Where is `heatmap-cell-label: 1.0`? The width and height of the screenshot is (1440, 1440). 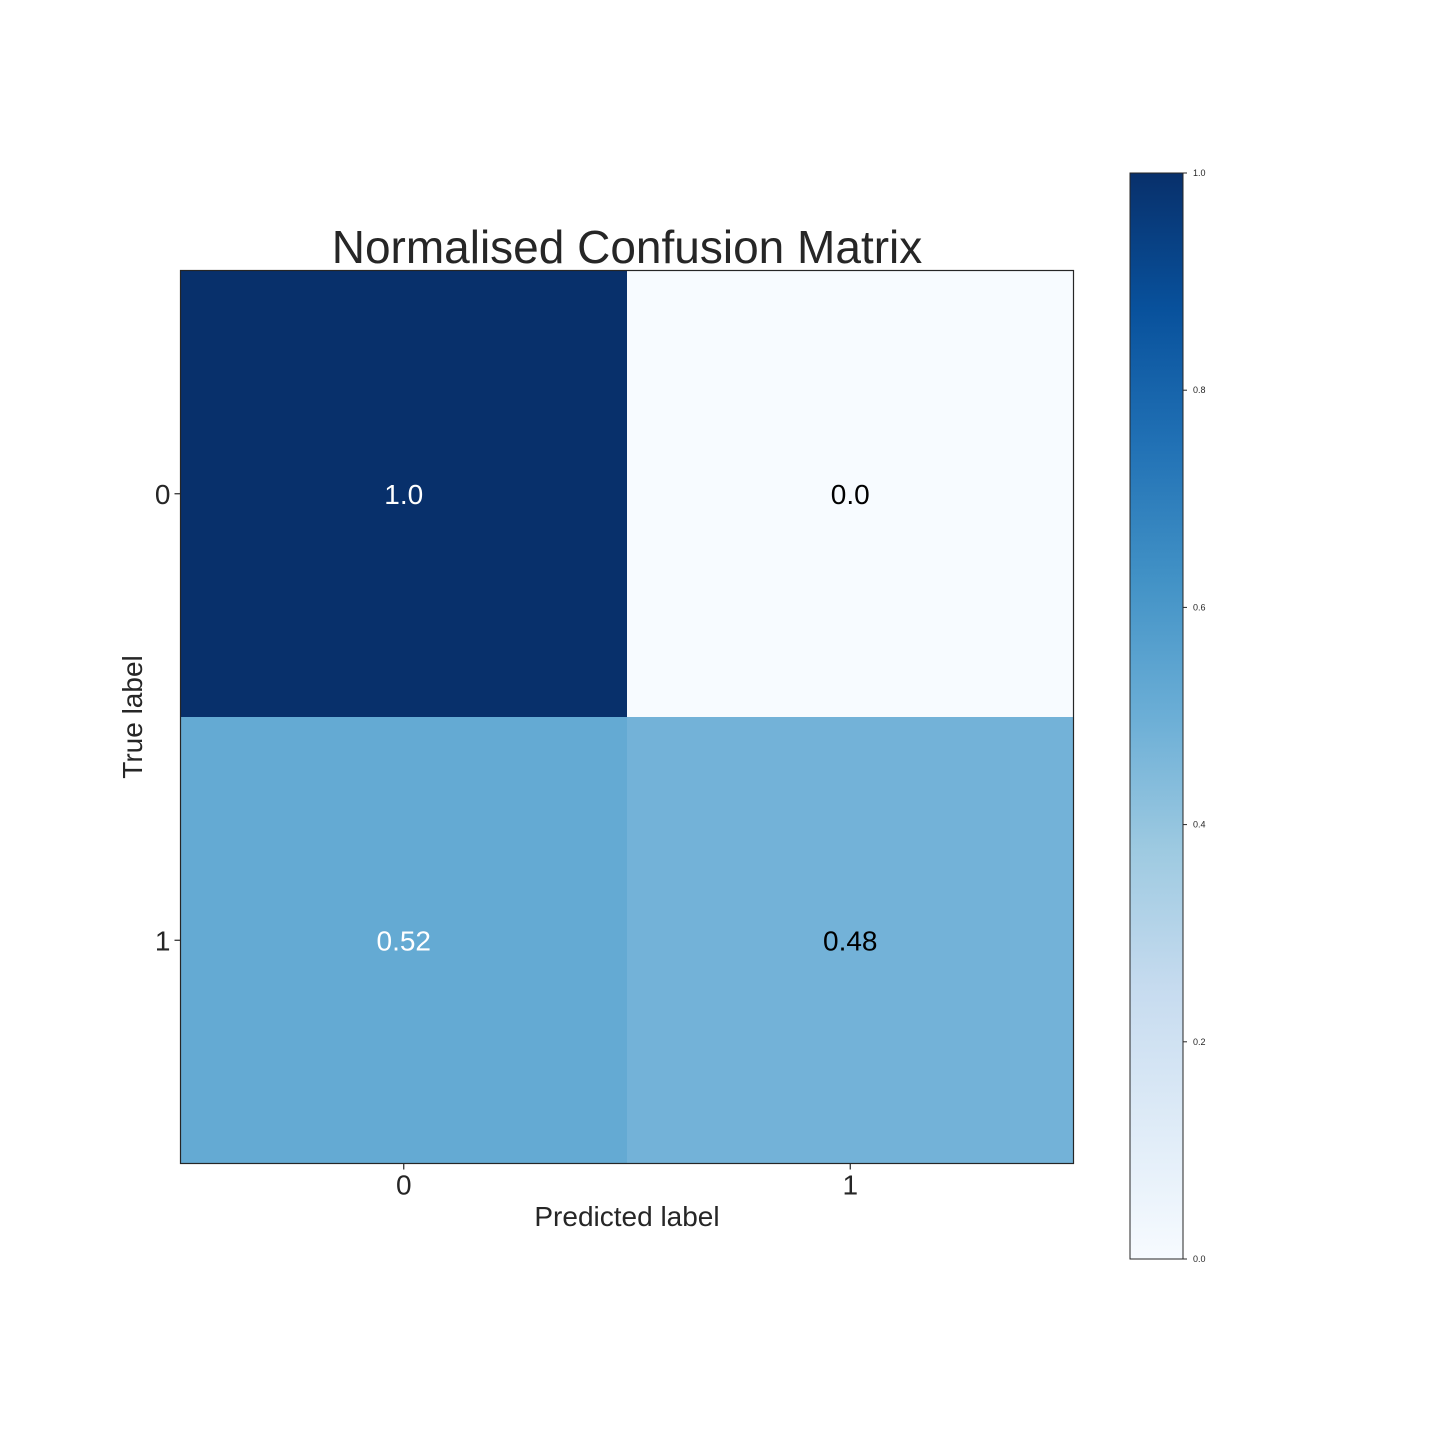 heatmap-cell-label: 1.0 is located at coordinates (403, 494).